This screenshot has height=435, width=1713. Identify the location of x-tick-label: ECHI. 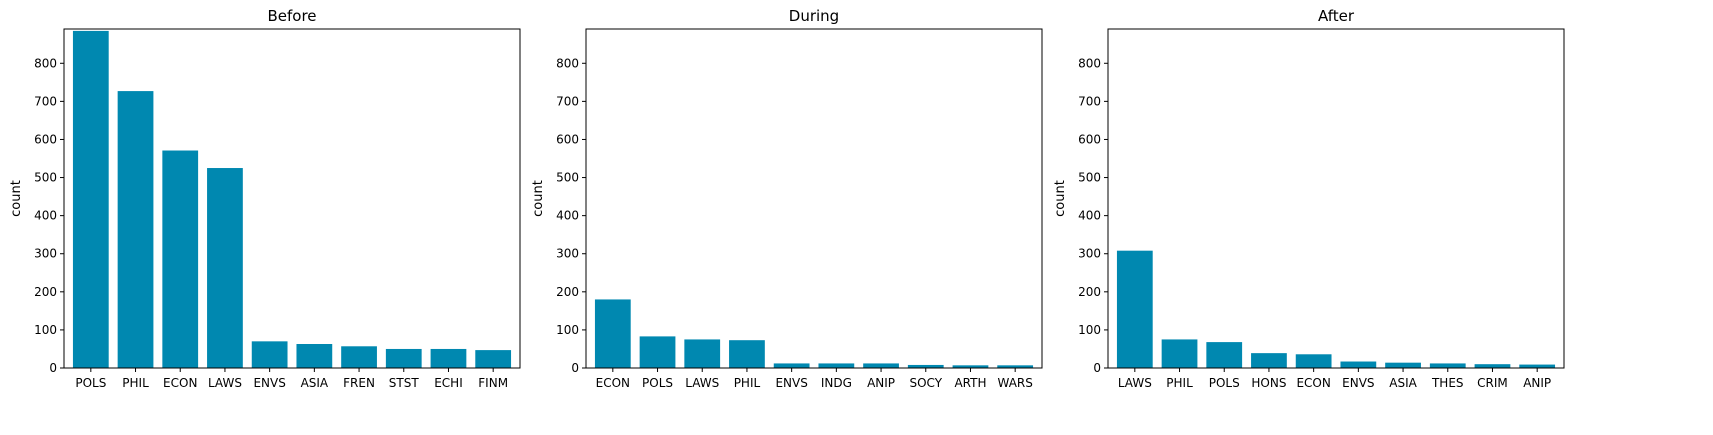
(448, 383).